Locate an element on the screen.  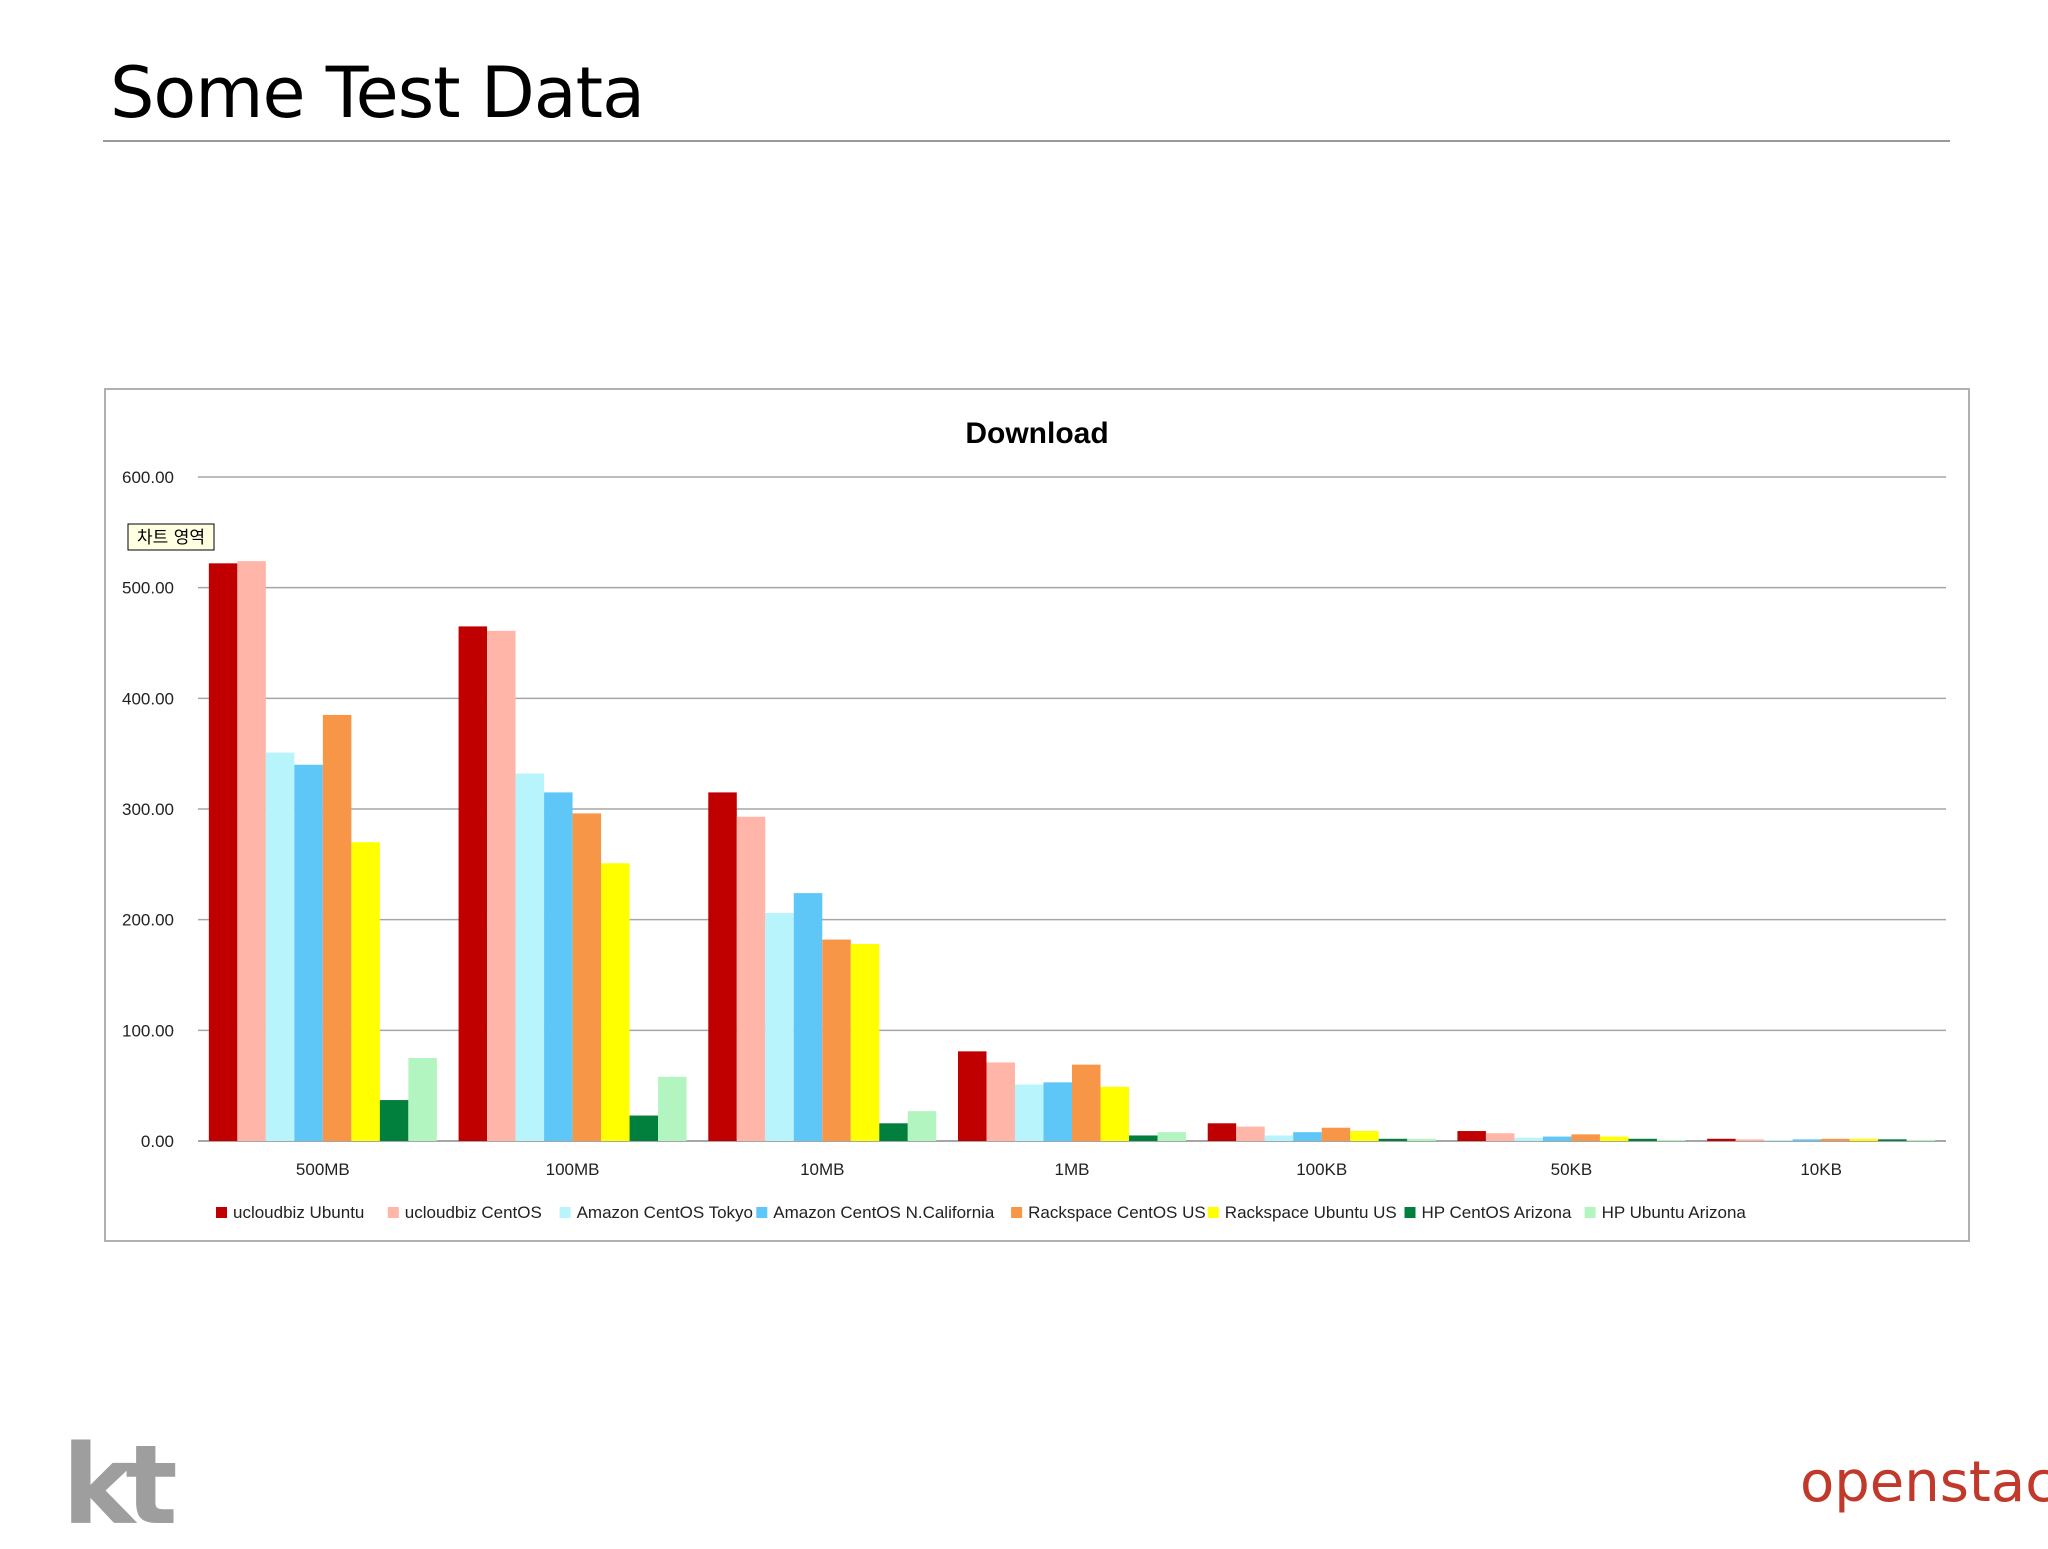
x-tick-label: 50KB is located at coordinates (1572, 1169).